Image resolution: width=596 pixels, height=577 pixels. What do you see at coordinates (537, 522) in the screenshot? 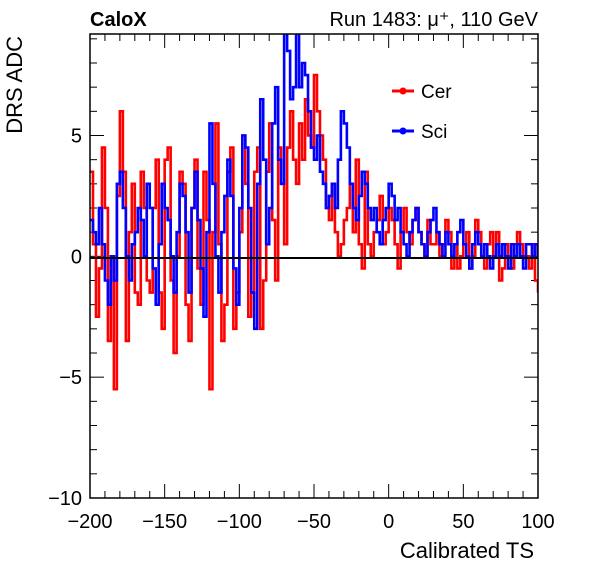
I see `x-tick-label: 100` at bounding box center [537, 522].